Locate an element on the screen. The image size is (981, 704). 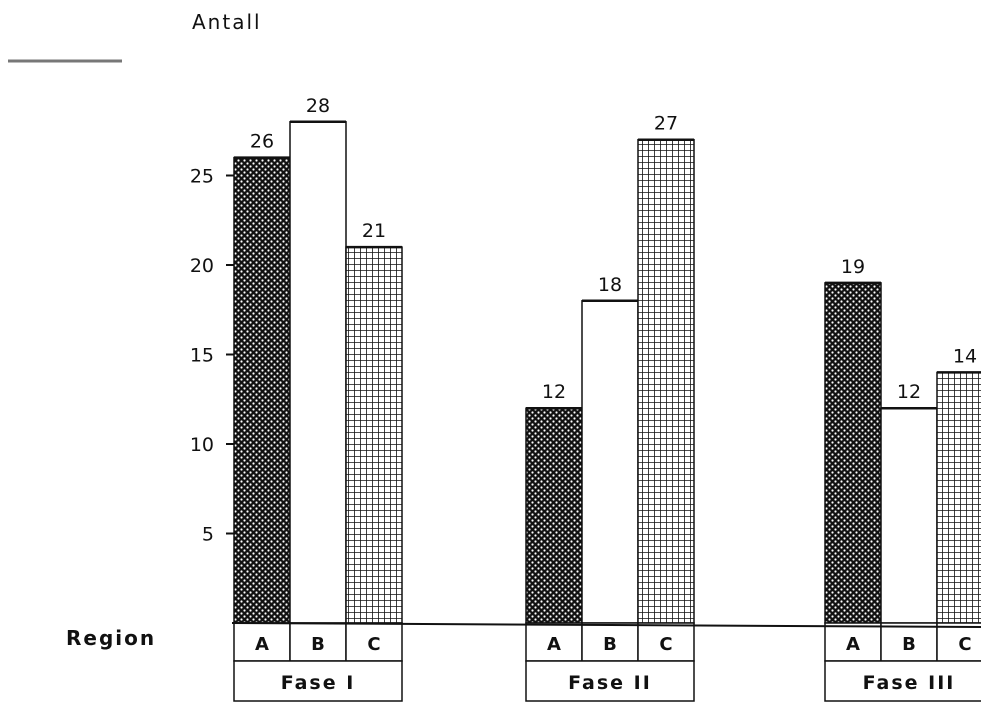
y-tick-label: 20 is located at coordinates (202, 266).